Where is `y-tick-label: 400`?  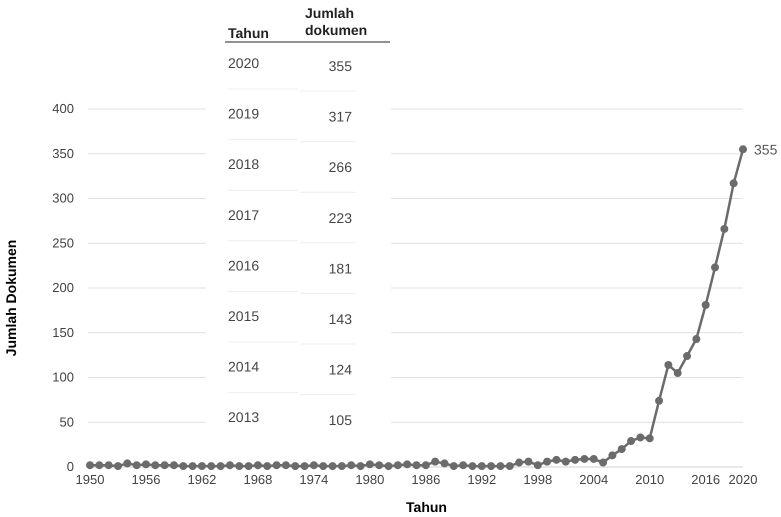
y-tick-label: 400 is located at coordinates (63, 108).